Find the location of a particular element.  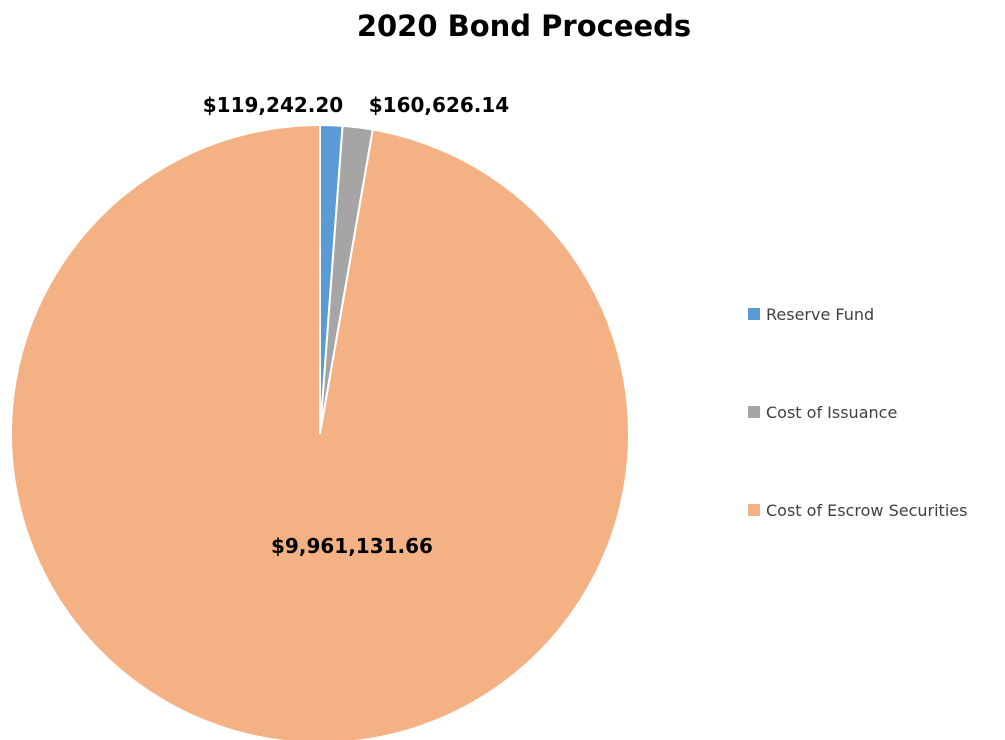

legend-item-reserve-fund: Reserve Fund is located at coordinates (811, 314).